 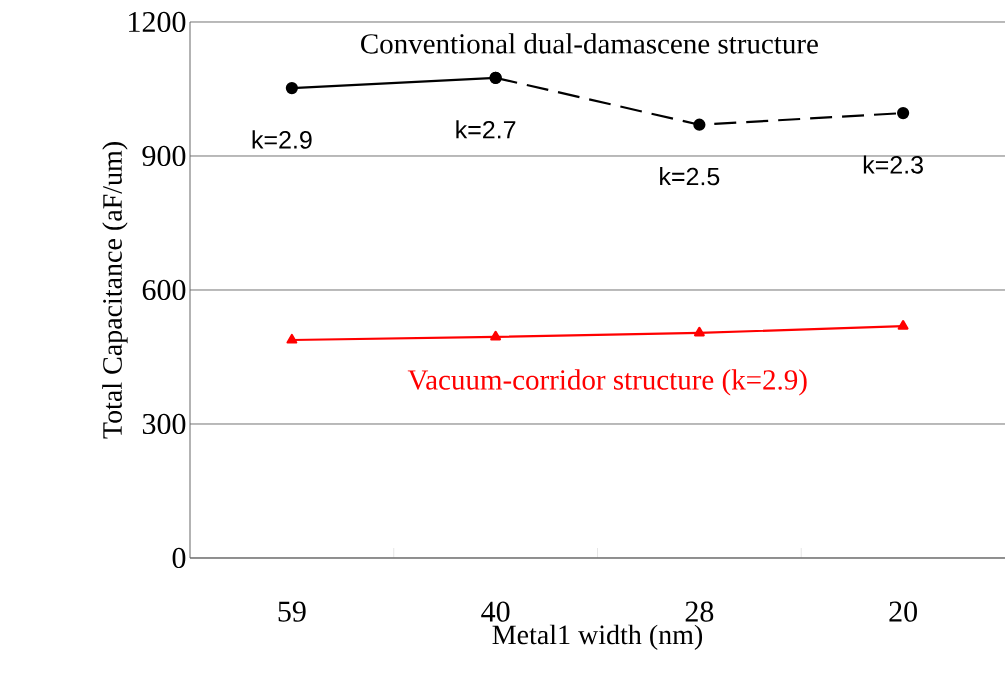 I want to click on x-tick-label: 28, so click(x=699, y=611).